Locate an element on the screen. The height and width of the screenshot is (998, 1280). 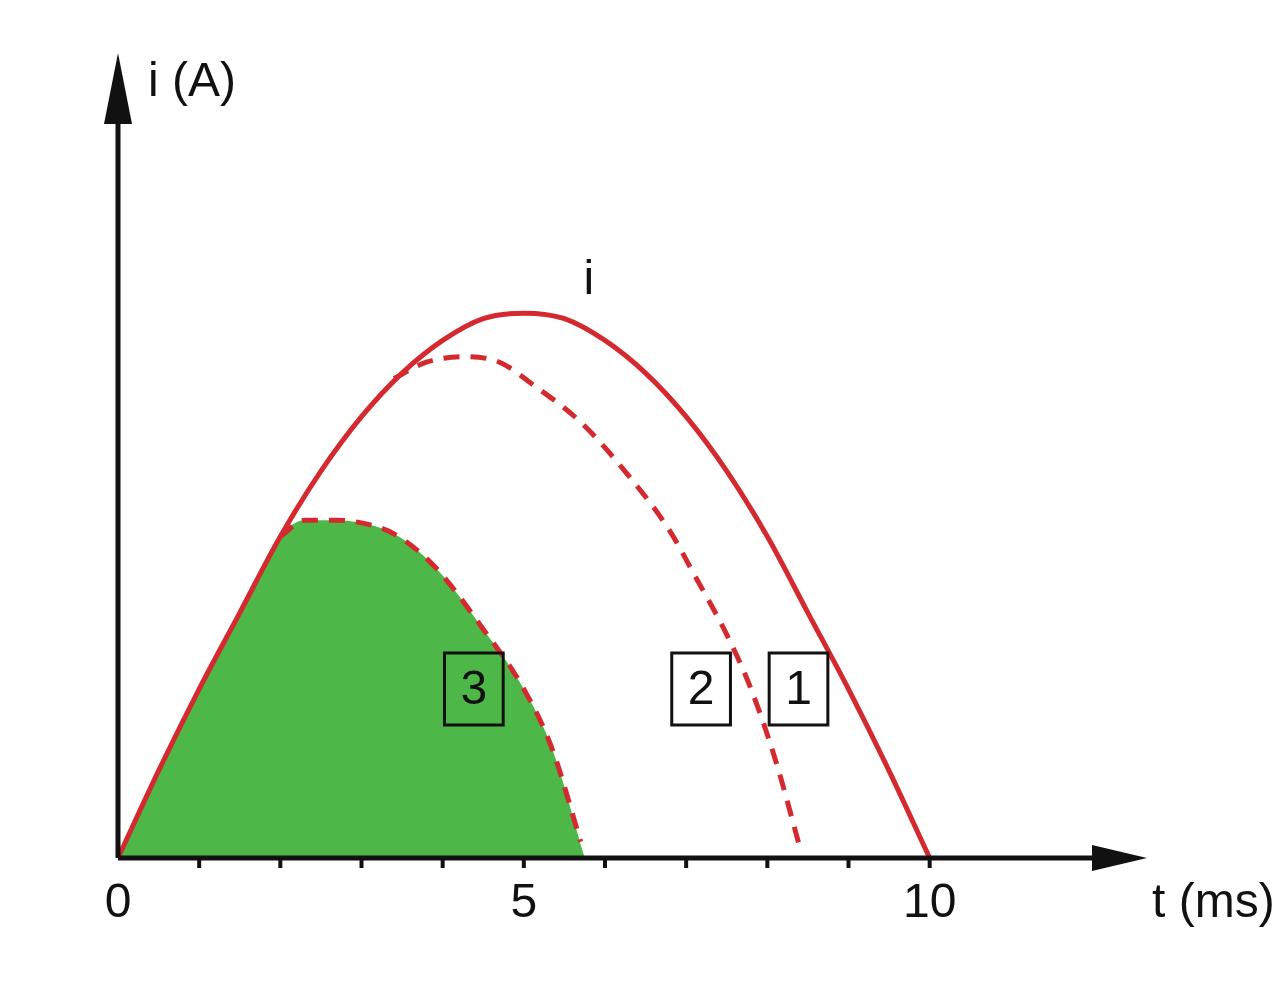
series-label: 1 is located at coordinates (798, 688).